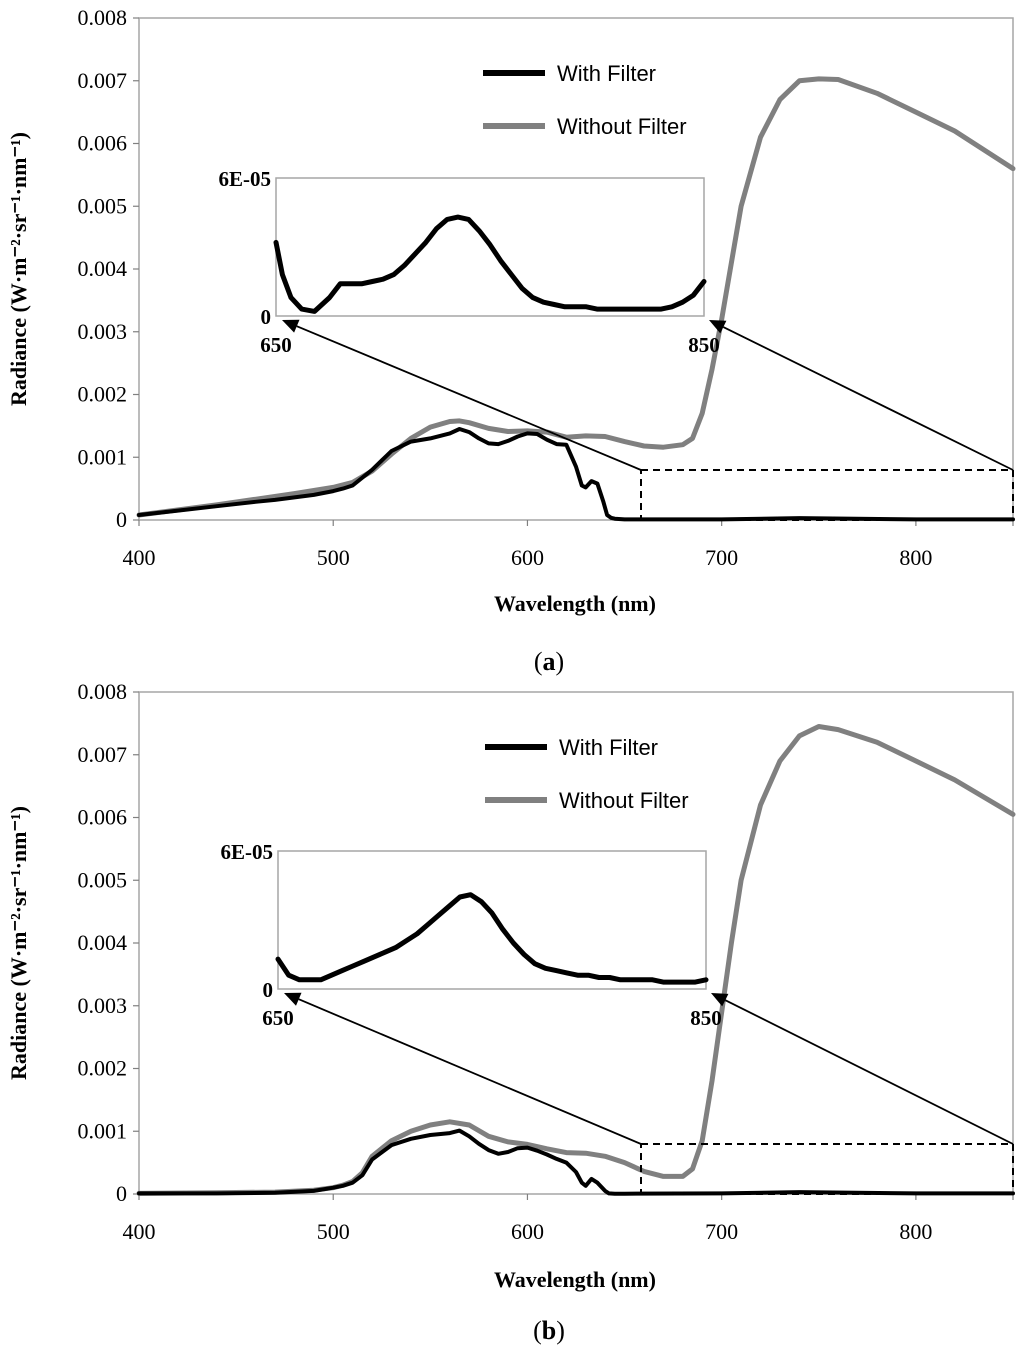 The image size is (1024, 1351). I want to click on panel-label-letter: b, so click(549, 1330).